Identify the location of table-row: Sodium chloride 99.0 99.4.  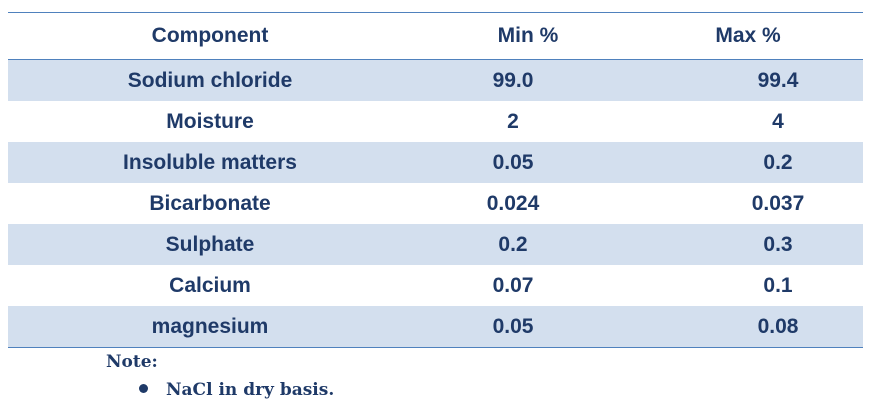
(435, 80).